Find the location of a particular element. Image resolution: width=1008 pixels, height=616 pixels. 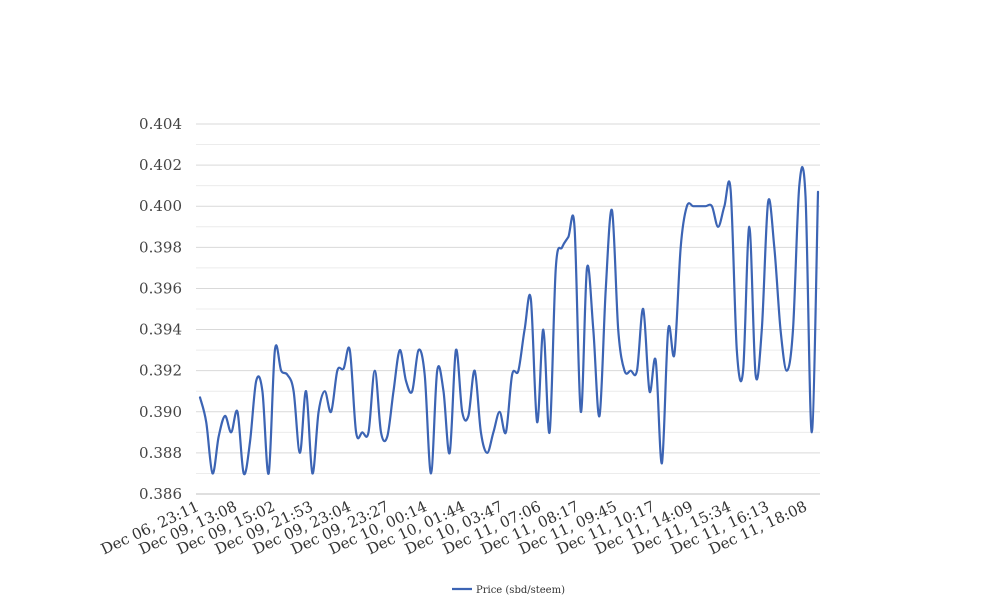

y-tick-label: 0.388 is located at coordinates (160, 453).